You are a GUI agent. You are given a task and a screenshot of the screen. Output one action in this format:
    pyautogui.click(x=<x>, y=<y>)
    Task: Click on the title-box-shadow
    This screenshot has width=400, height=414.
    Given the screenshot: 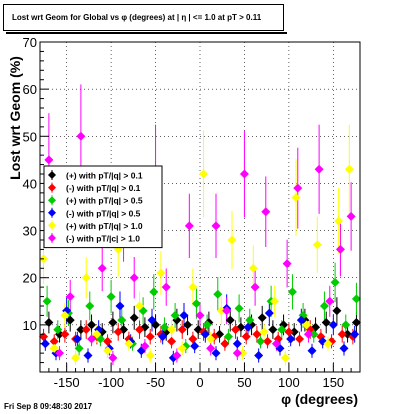 What is the action you would take?
    pyautogui.click(x=146, y=33)
    